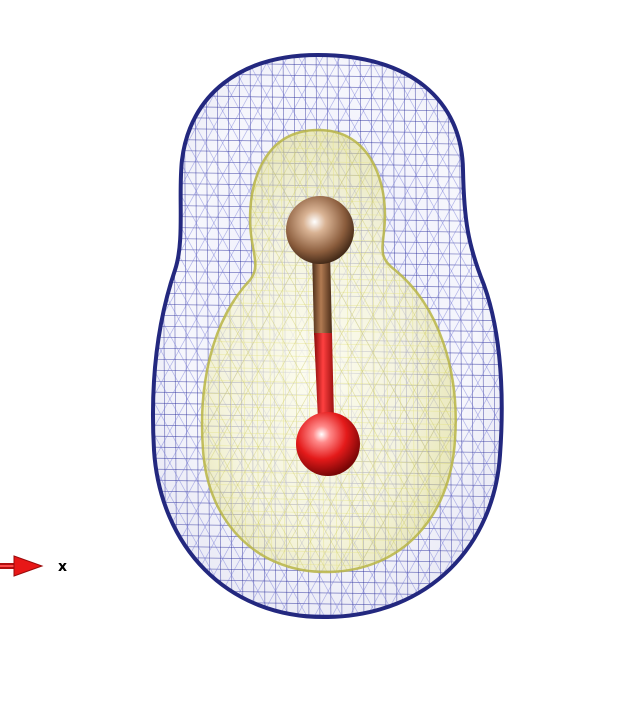 The image size is (635, 704). What do you see at coordinates (322, 292) in the screenshot?
I see `bond-upper-segment` at bounding box center [322, 292].